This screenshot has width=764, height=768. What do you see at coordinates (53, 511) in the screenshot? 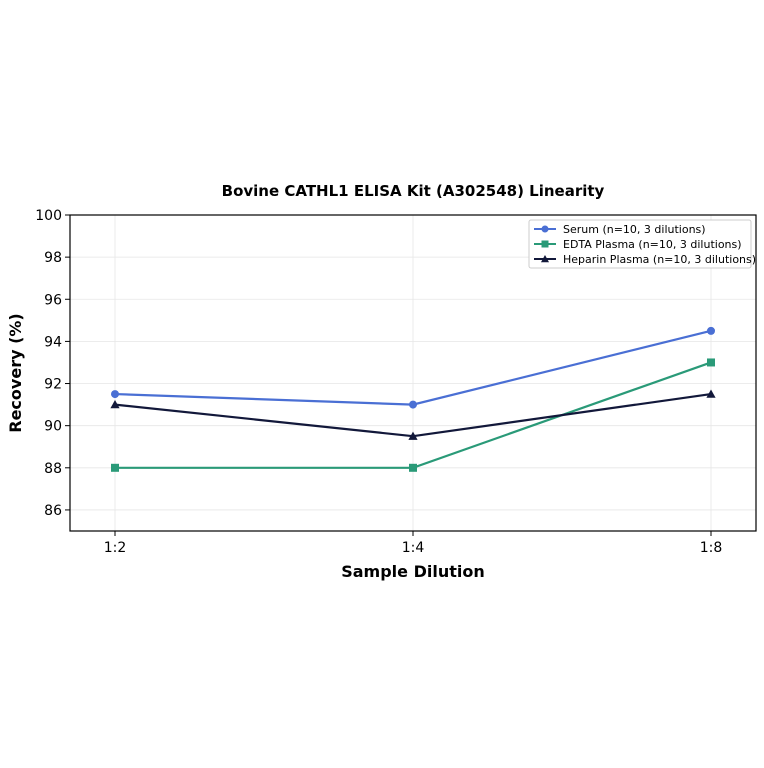
I see `y-tick-label: 86` at bounding box center [53, 511].